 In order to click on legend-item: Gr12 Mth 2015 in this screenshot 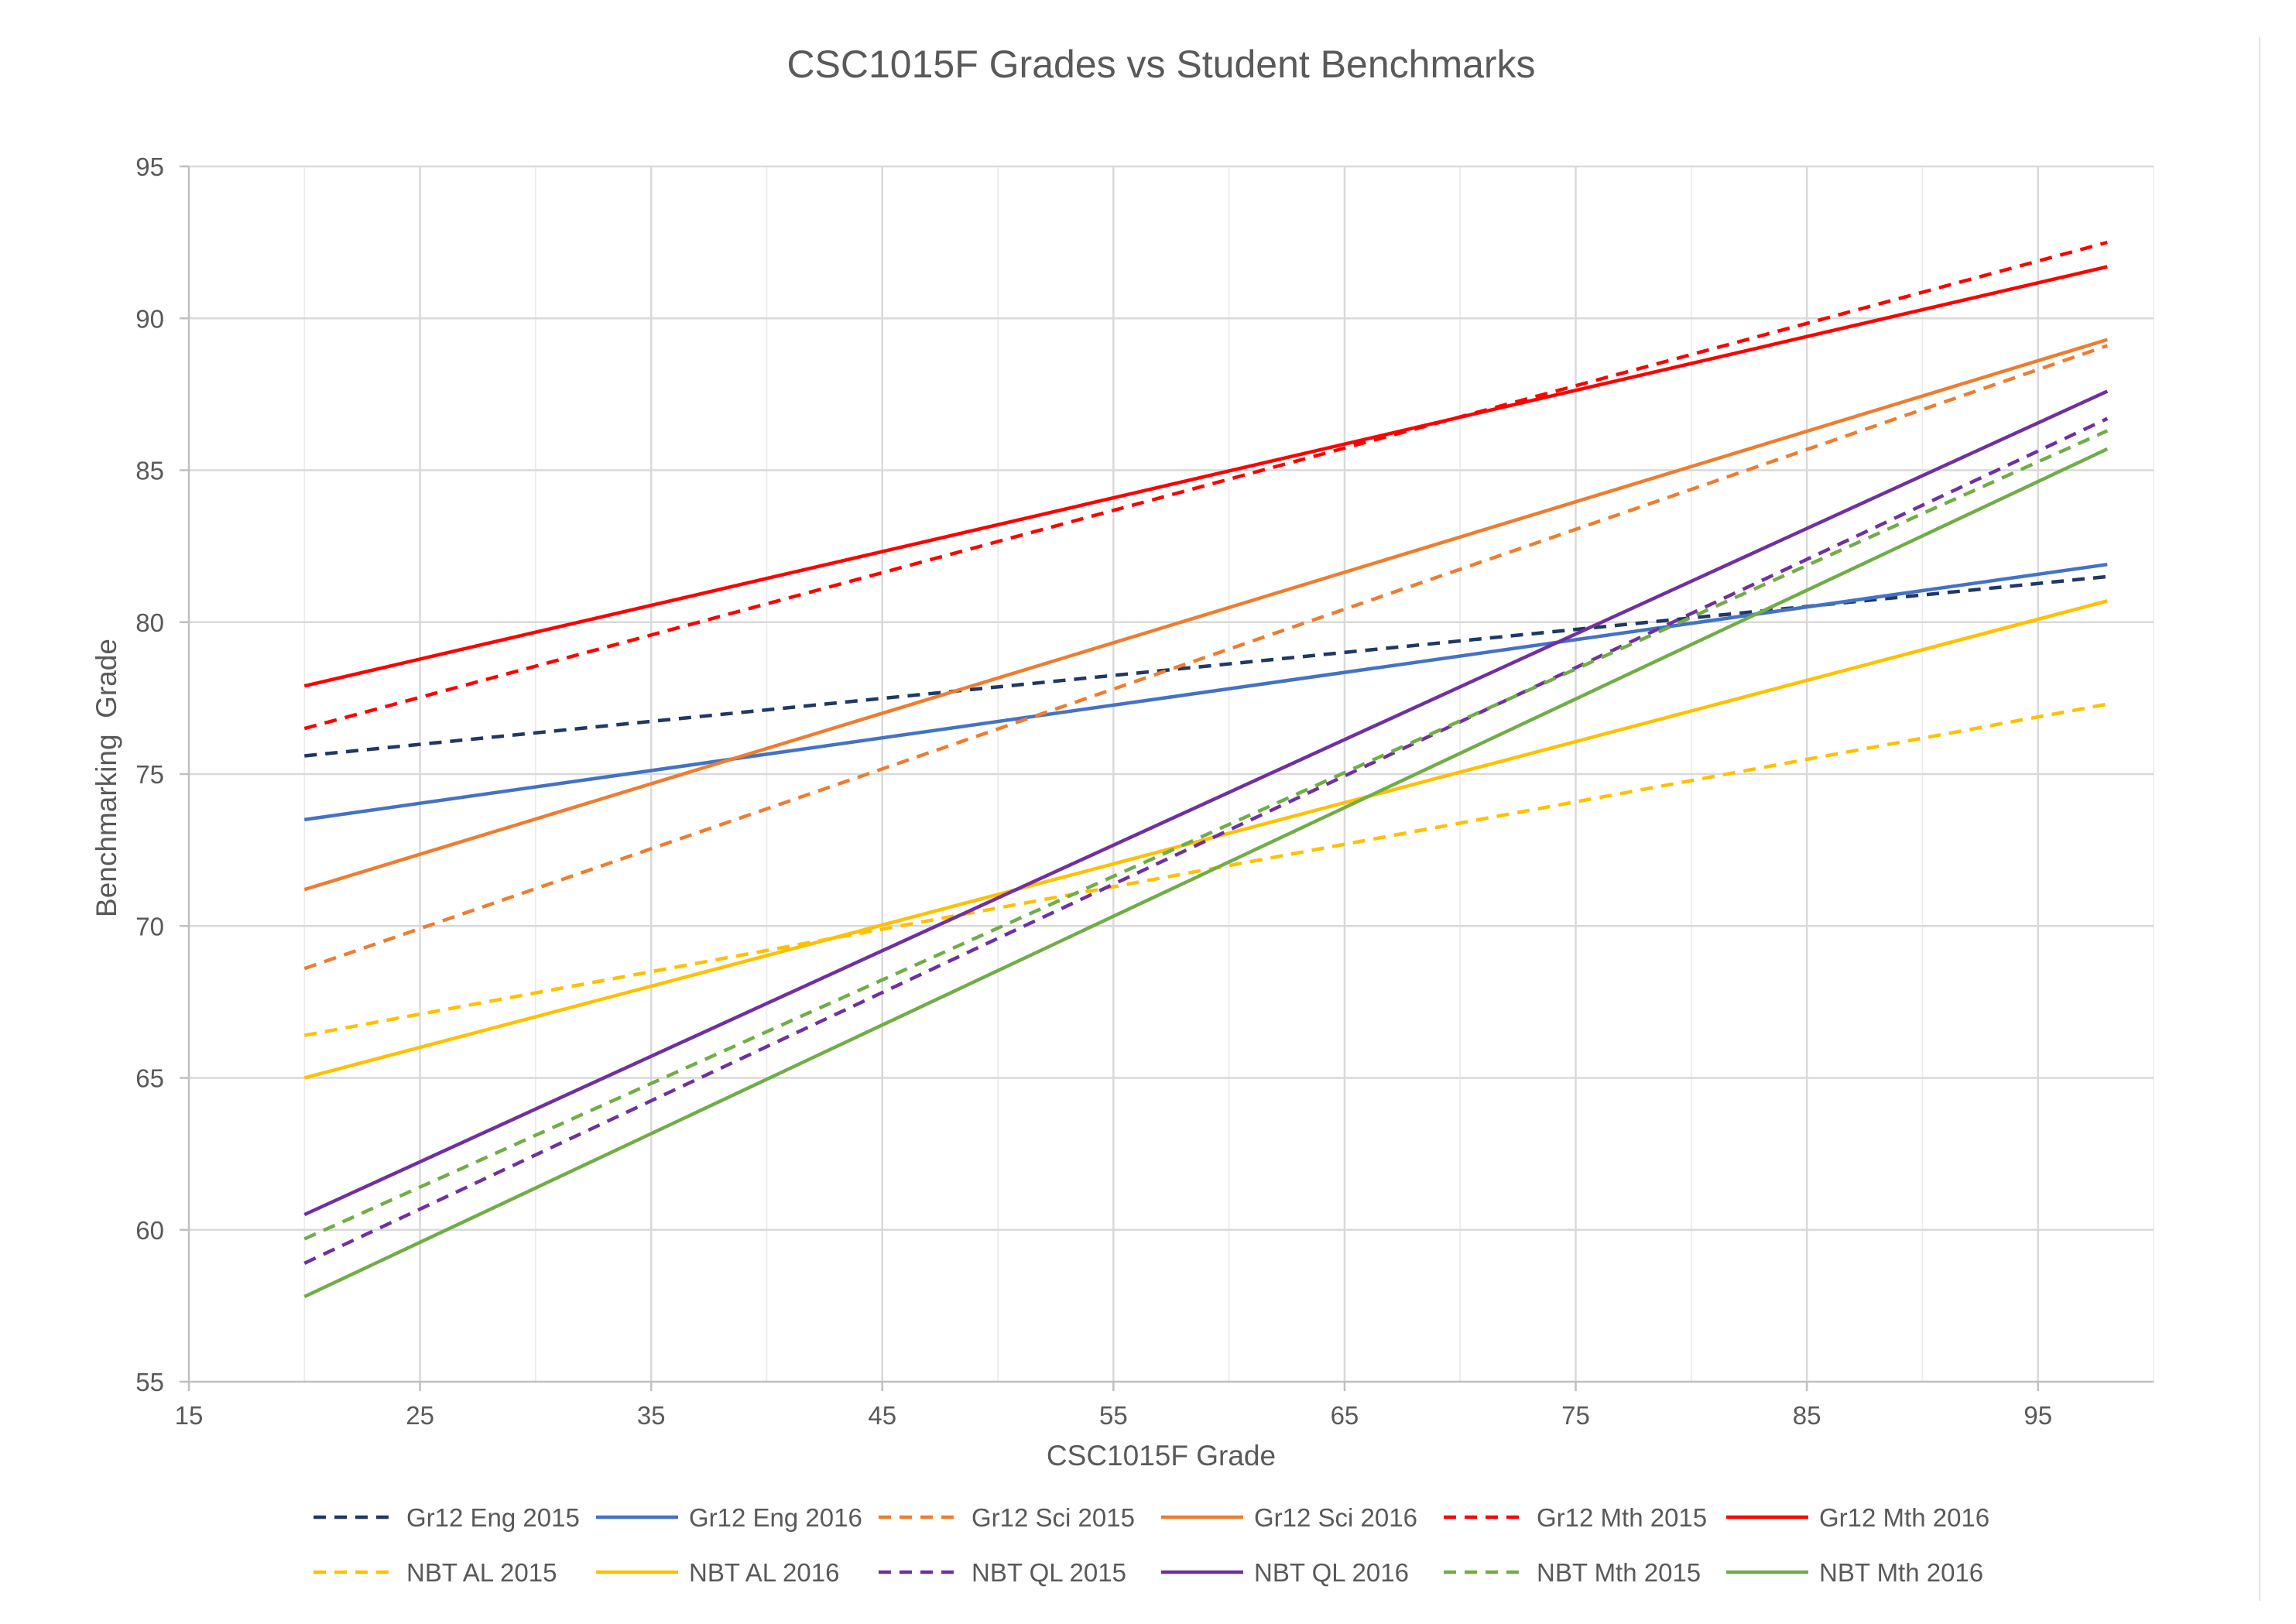, I will do `click(1576, 1518)`.